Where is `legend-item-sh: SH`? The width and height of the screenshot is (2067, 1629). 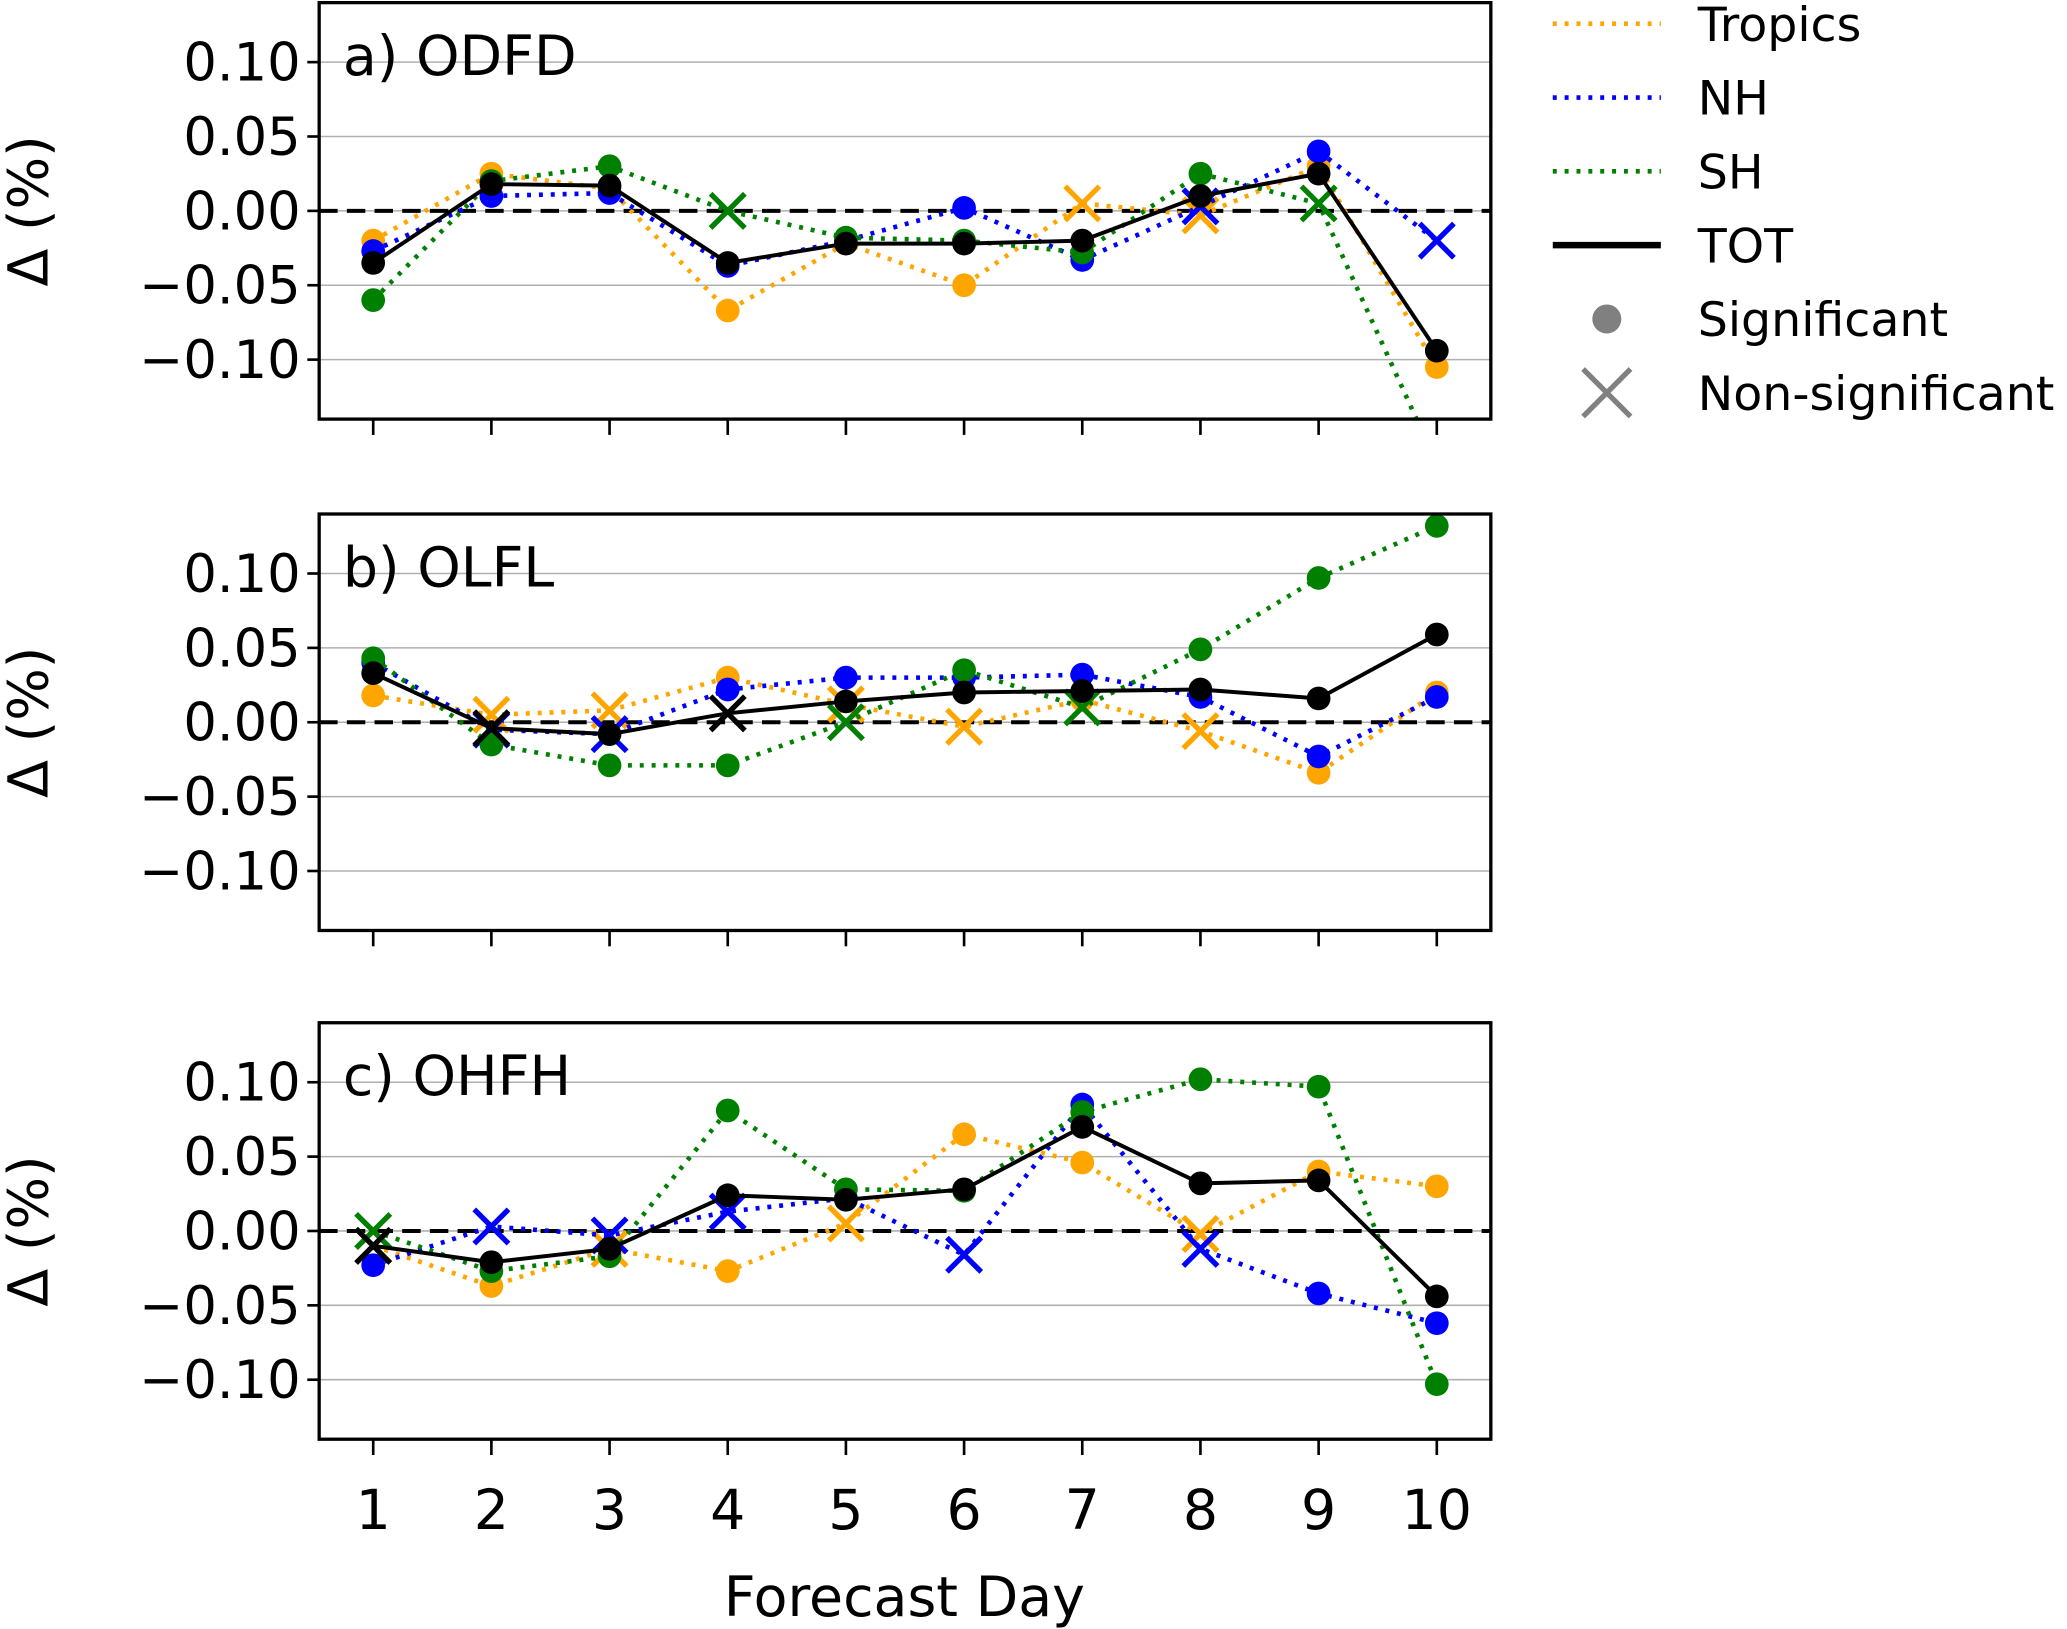 legend-item-sh: SH is located at coordinates (1658, 172).